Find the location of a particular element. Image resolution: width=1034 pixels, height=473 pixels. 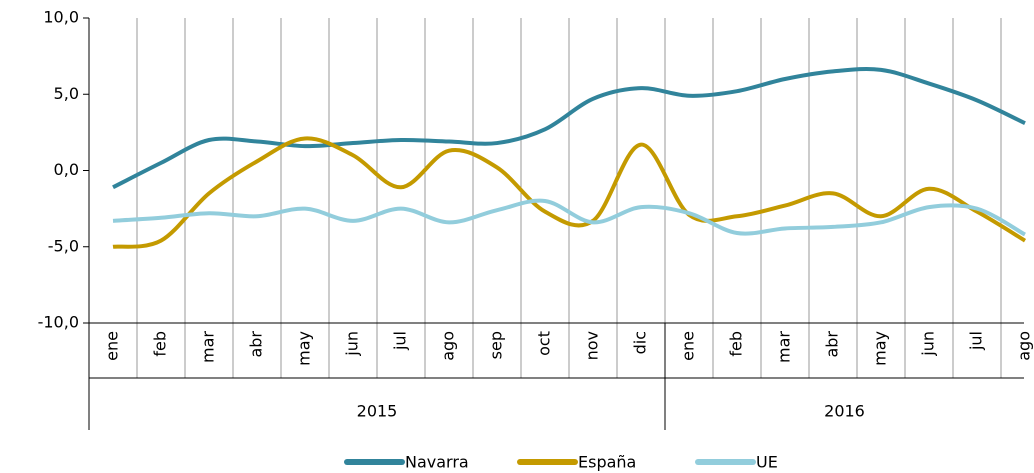

x-tick-label: sep is located at coordinates (496, 345).